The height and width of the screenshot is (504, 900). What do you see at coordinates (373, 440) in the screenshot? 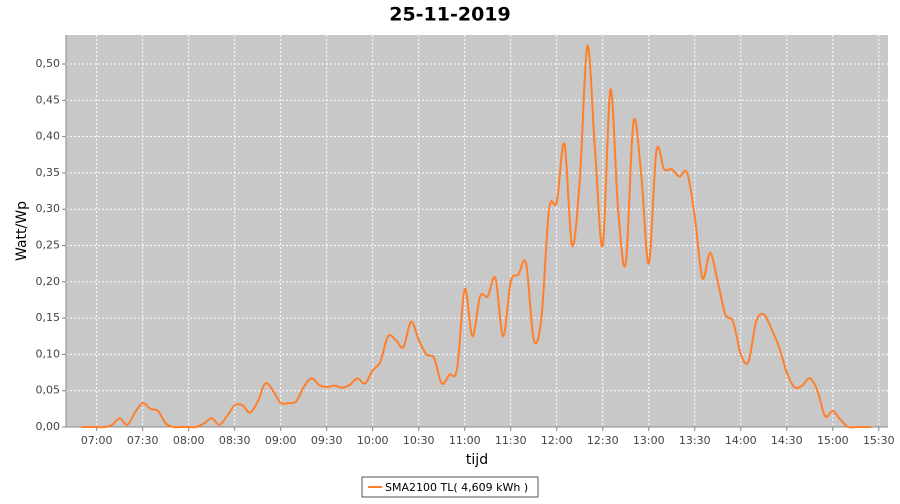
I see `x-tick-label: 10:00` at bounding box center [373, 440].